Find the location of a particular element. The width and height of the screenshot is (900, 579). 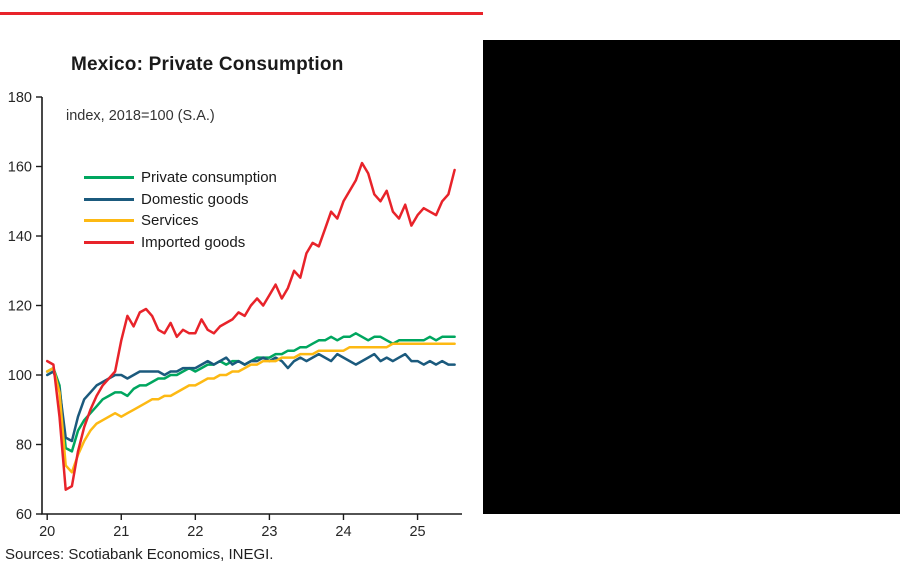

legend-item-domestic-goods: Domestic goods is located at coordinates (180, 200).